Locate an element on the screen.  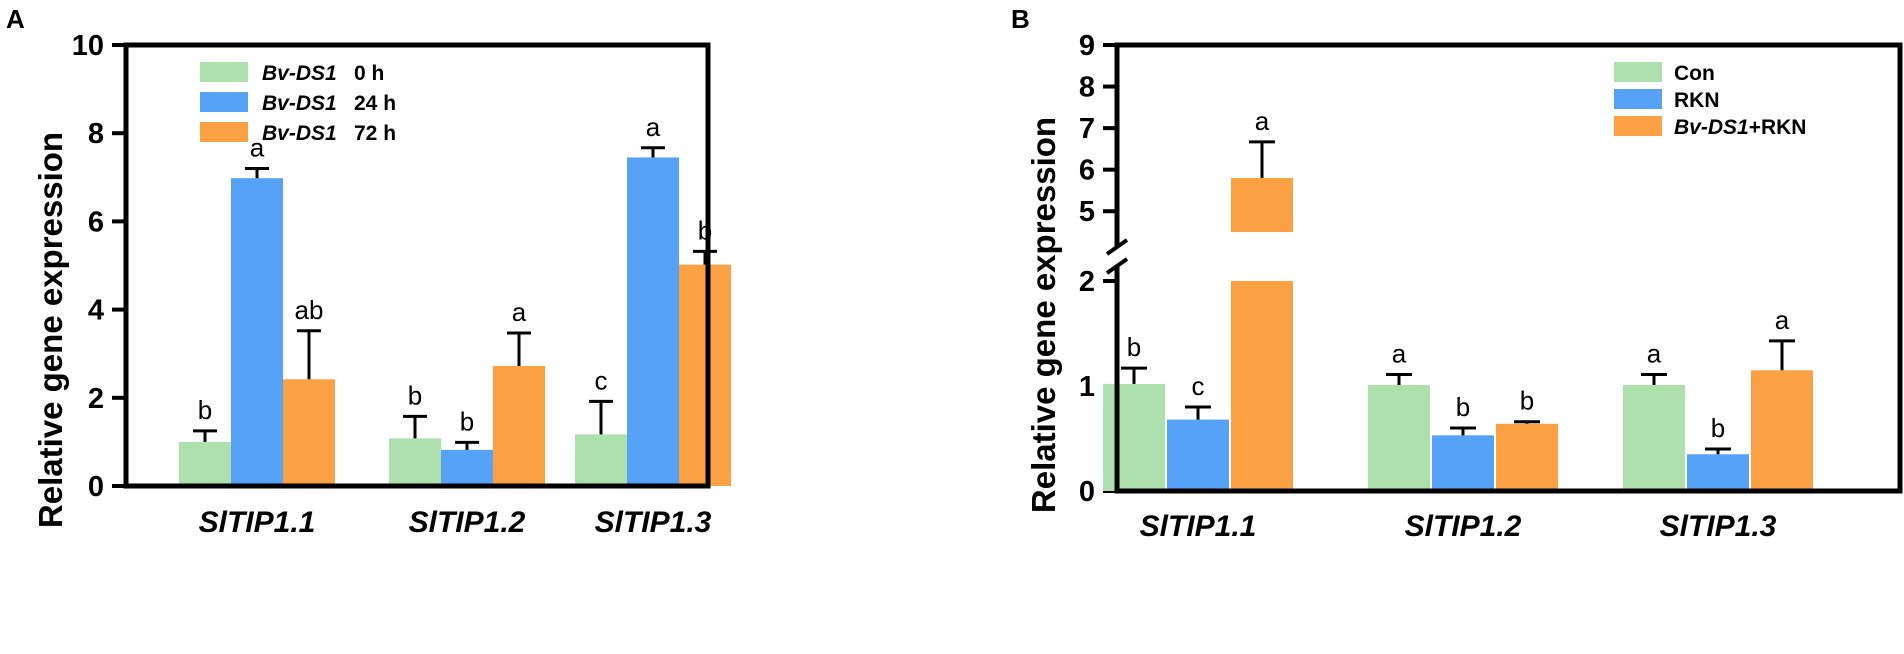
panel-a-y-tick-label: 8 is located at coordinates (96, 134).